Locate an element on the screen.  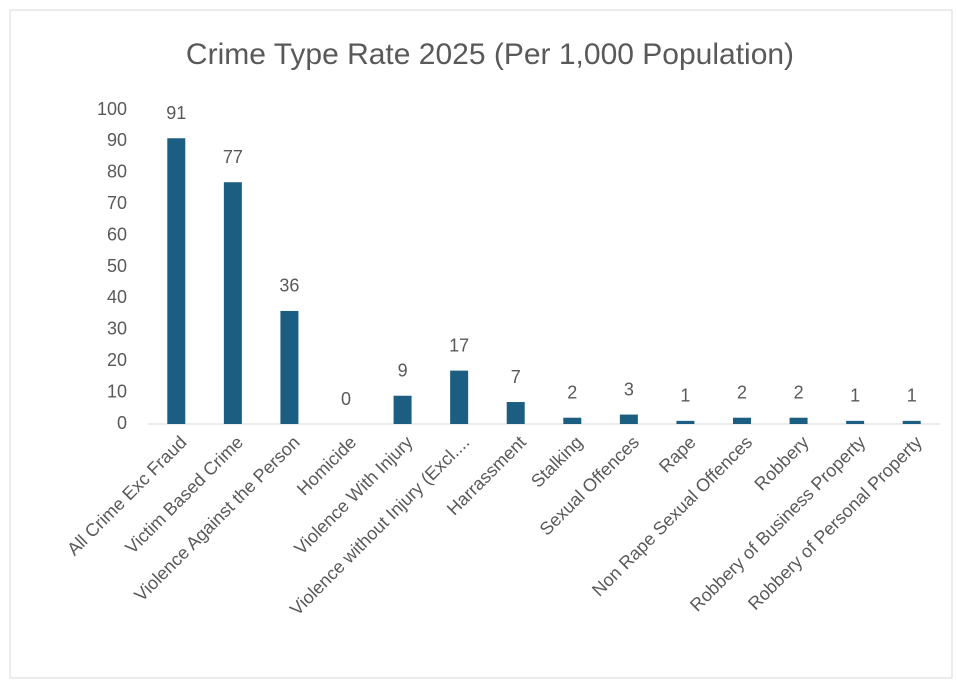
y-tick-label: 90 is located at coordinates (117, 140).